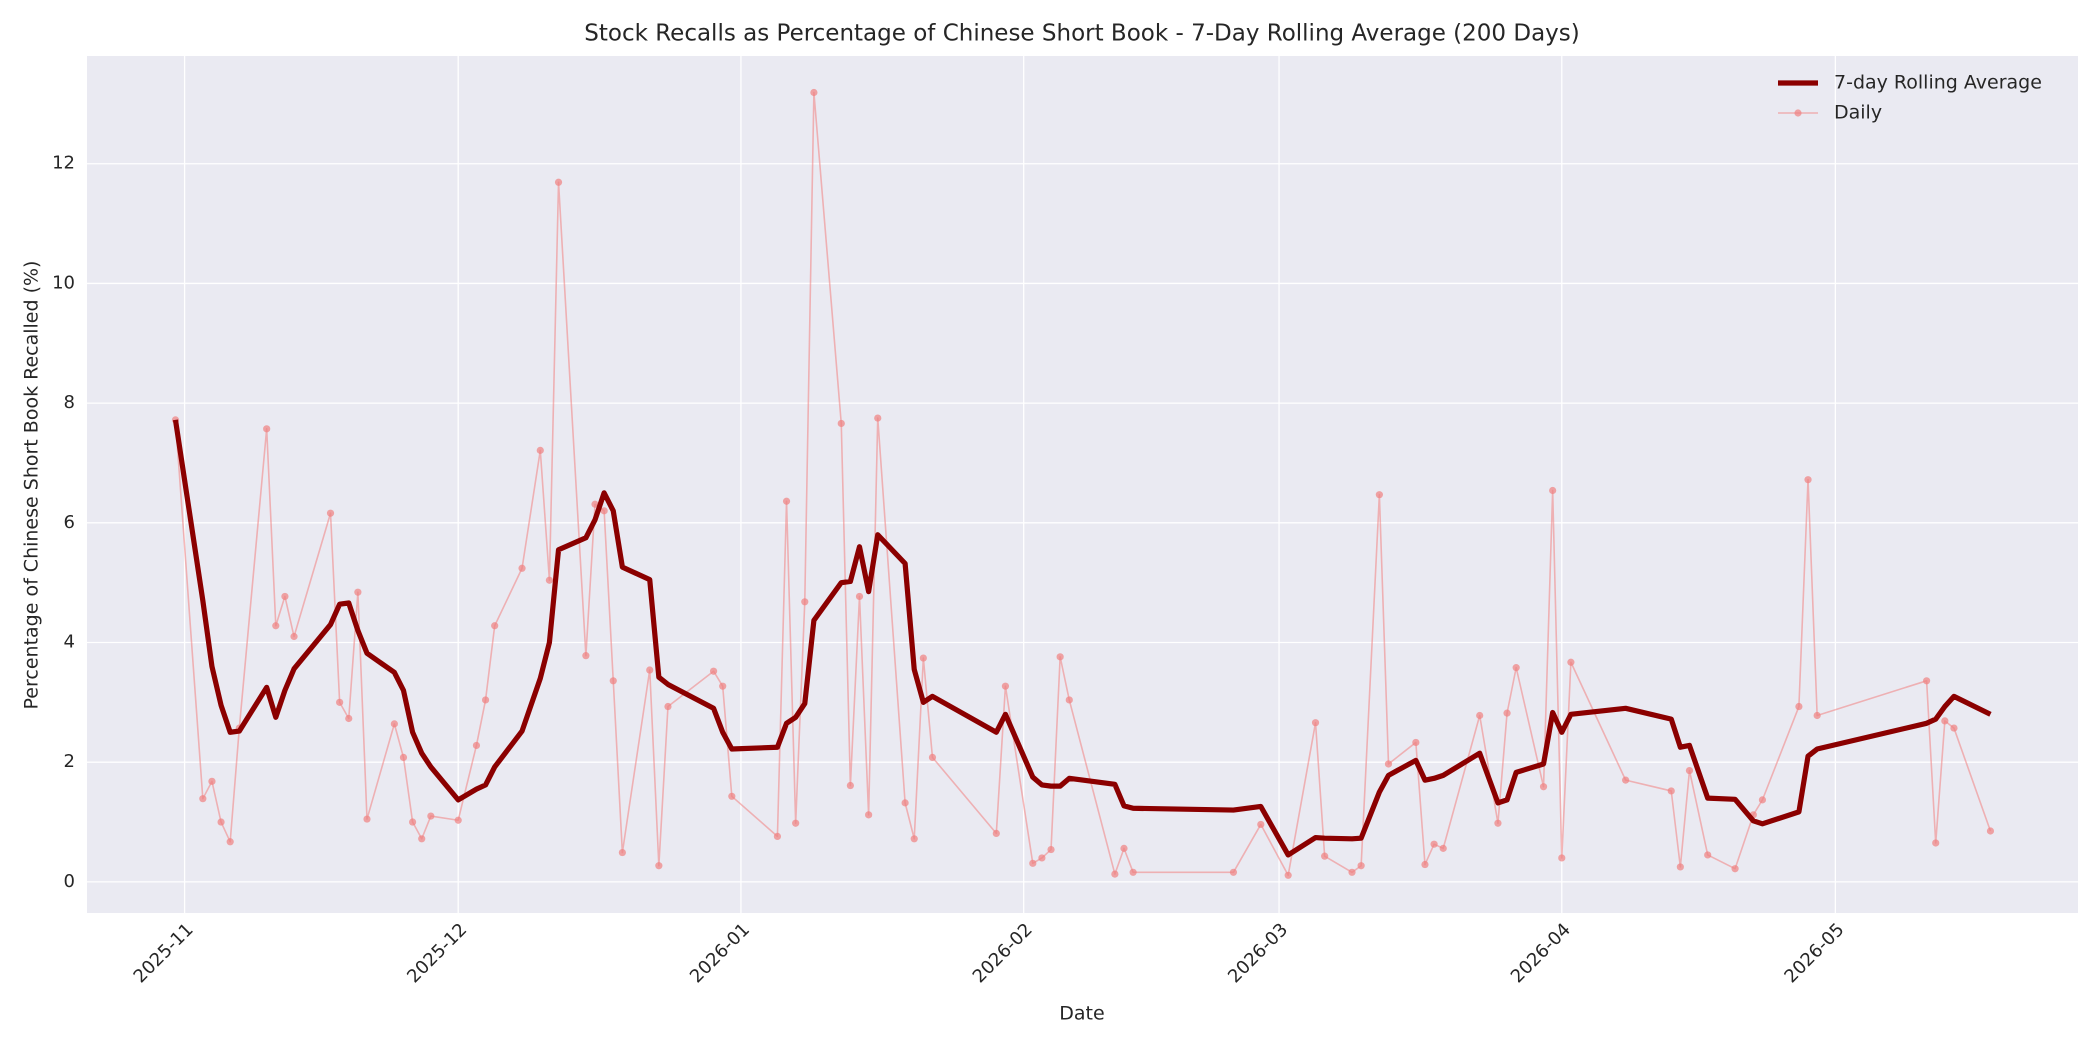 The height and width of the screenshot is (1050, 2100). Describe the element at coordinates (69, 402) in the screenshot. I see `y-tick-label: 8` at that location.